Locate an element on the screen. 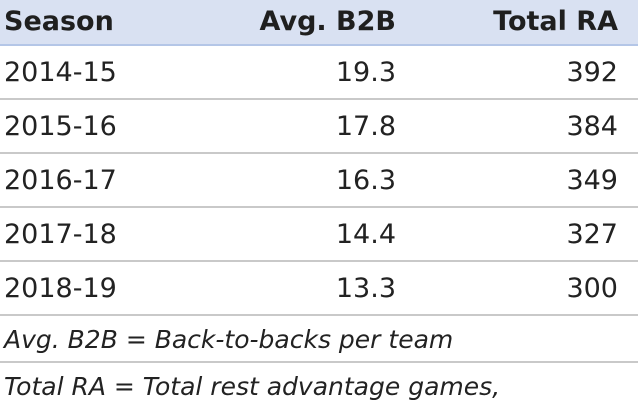 This screenshot has width=640, height=419. footnote-total-ra: Total RA = Total rest advantage games, is located at coordinates (252, 386).